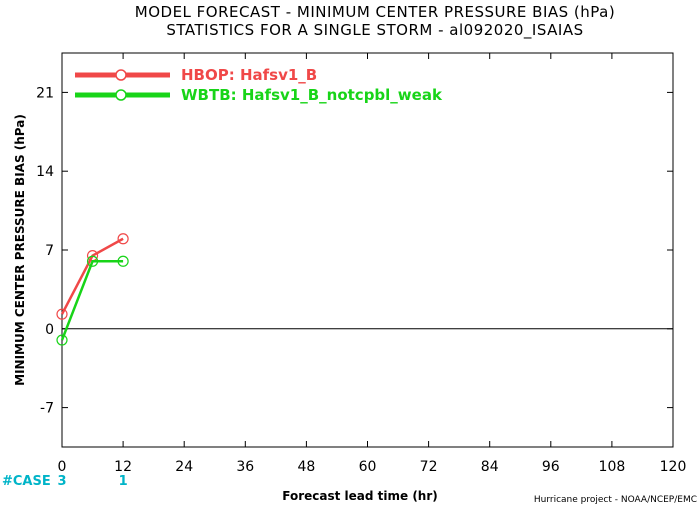 Image resolution: width=700 pixels, height=506 pixels. I want to click on x-tick-label: 0, so click(62, 467).